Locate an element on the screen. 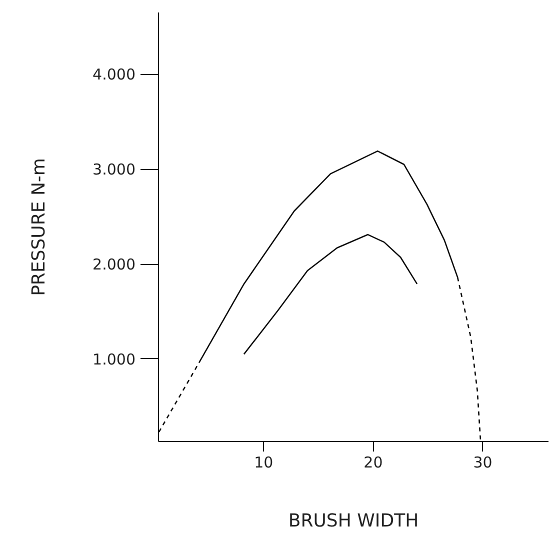 This screenshot has height=547, width=551. line-series is located at coordinates (330, 294).